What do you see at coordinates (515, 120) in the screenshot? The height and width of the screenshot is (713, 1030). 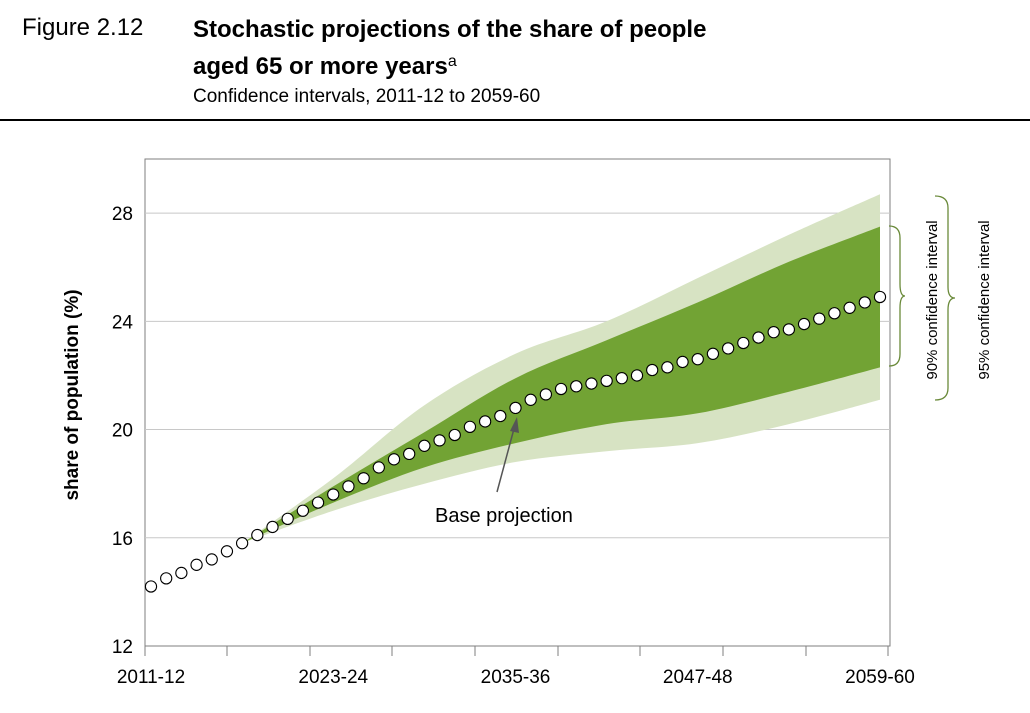 I see `title-divider` at bounding box center [515, 120].